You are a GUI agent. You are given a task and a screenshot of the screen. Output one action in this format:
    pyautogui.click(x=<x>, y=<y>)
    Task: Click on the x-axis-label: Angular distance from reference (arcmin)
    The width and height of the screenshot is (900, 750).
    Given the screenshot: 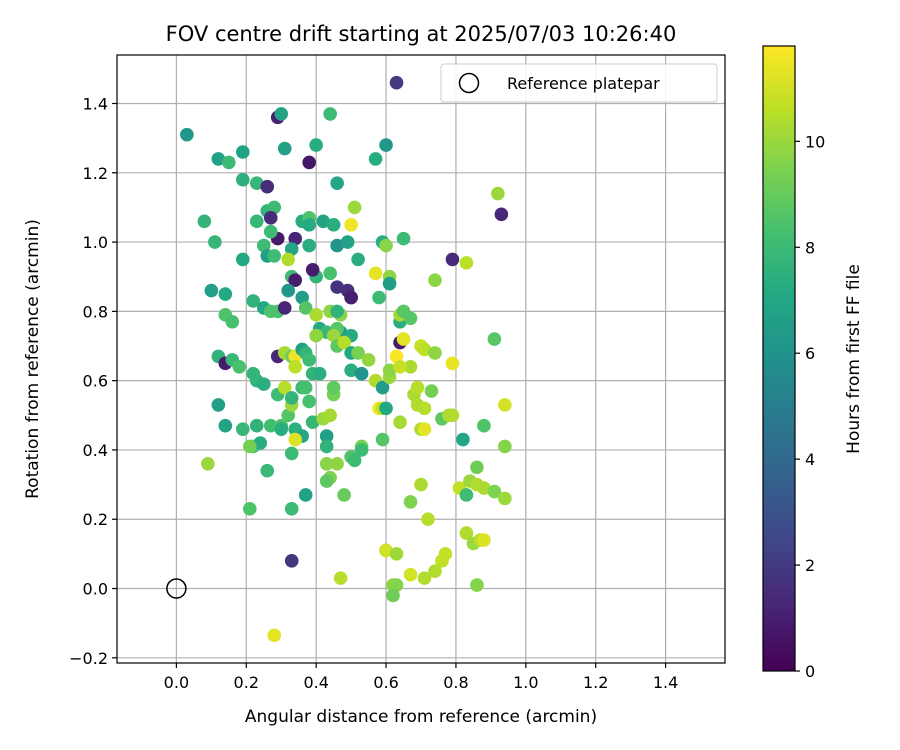 What is the action you would take?
    pyautogui.click(x=421, y=717)
    